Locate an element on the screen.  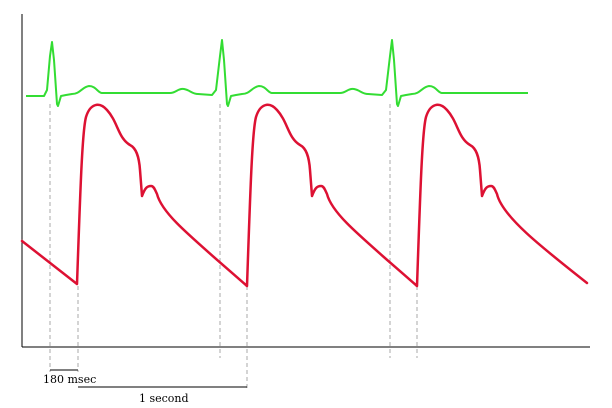
ecg-trace is located at coordinates (277, 73).